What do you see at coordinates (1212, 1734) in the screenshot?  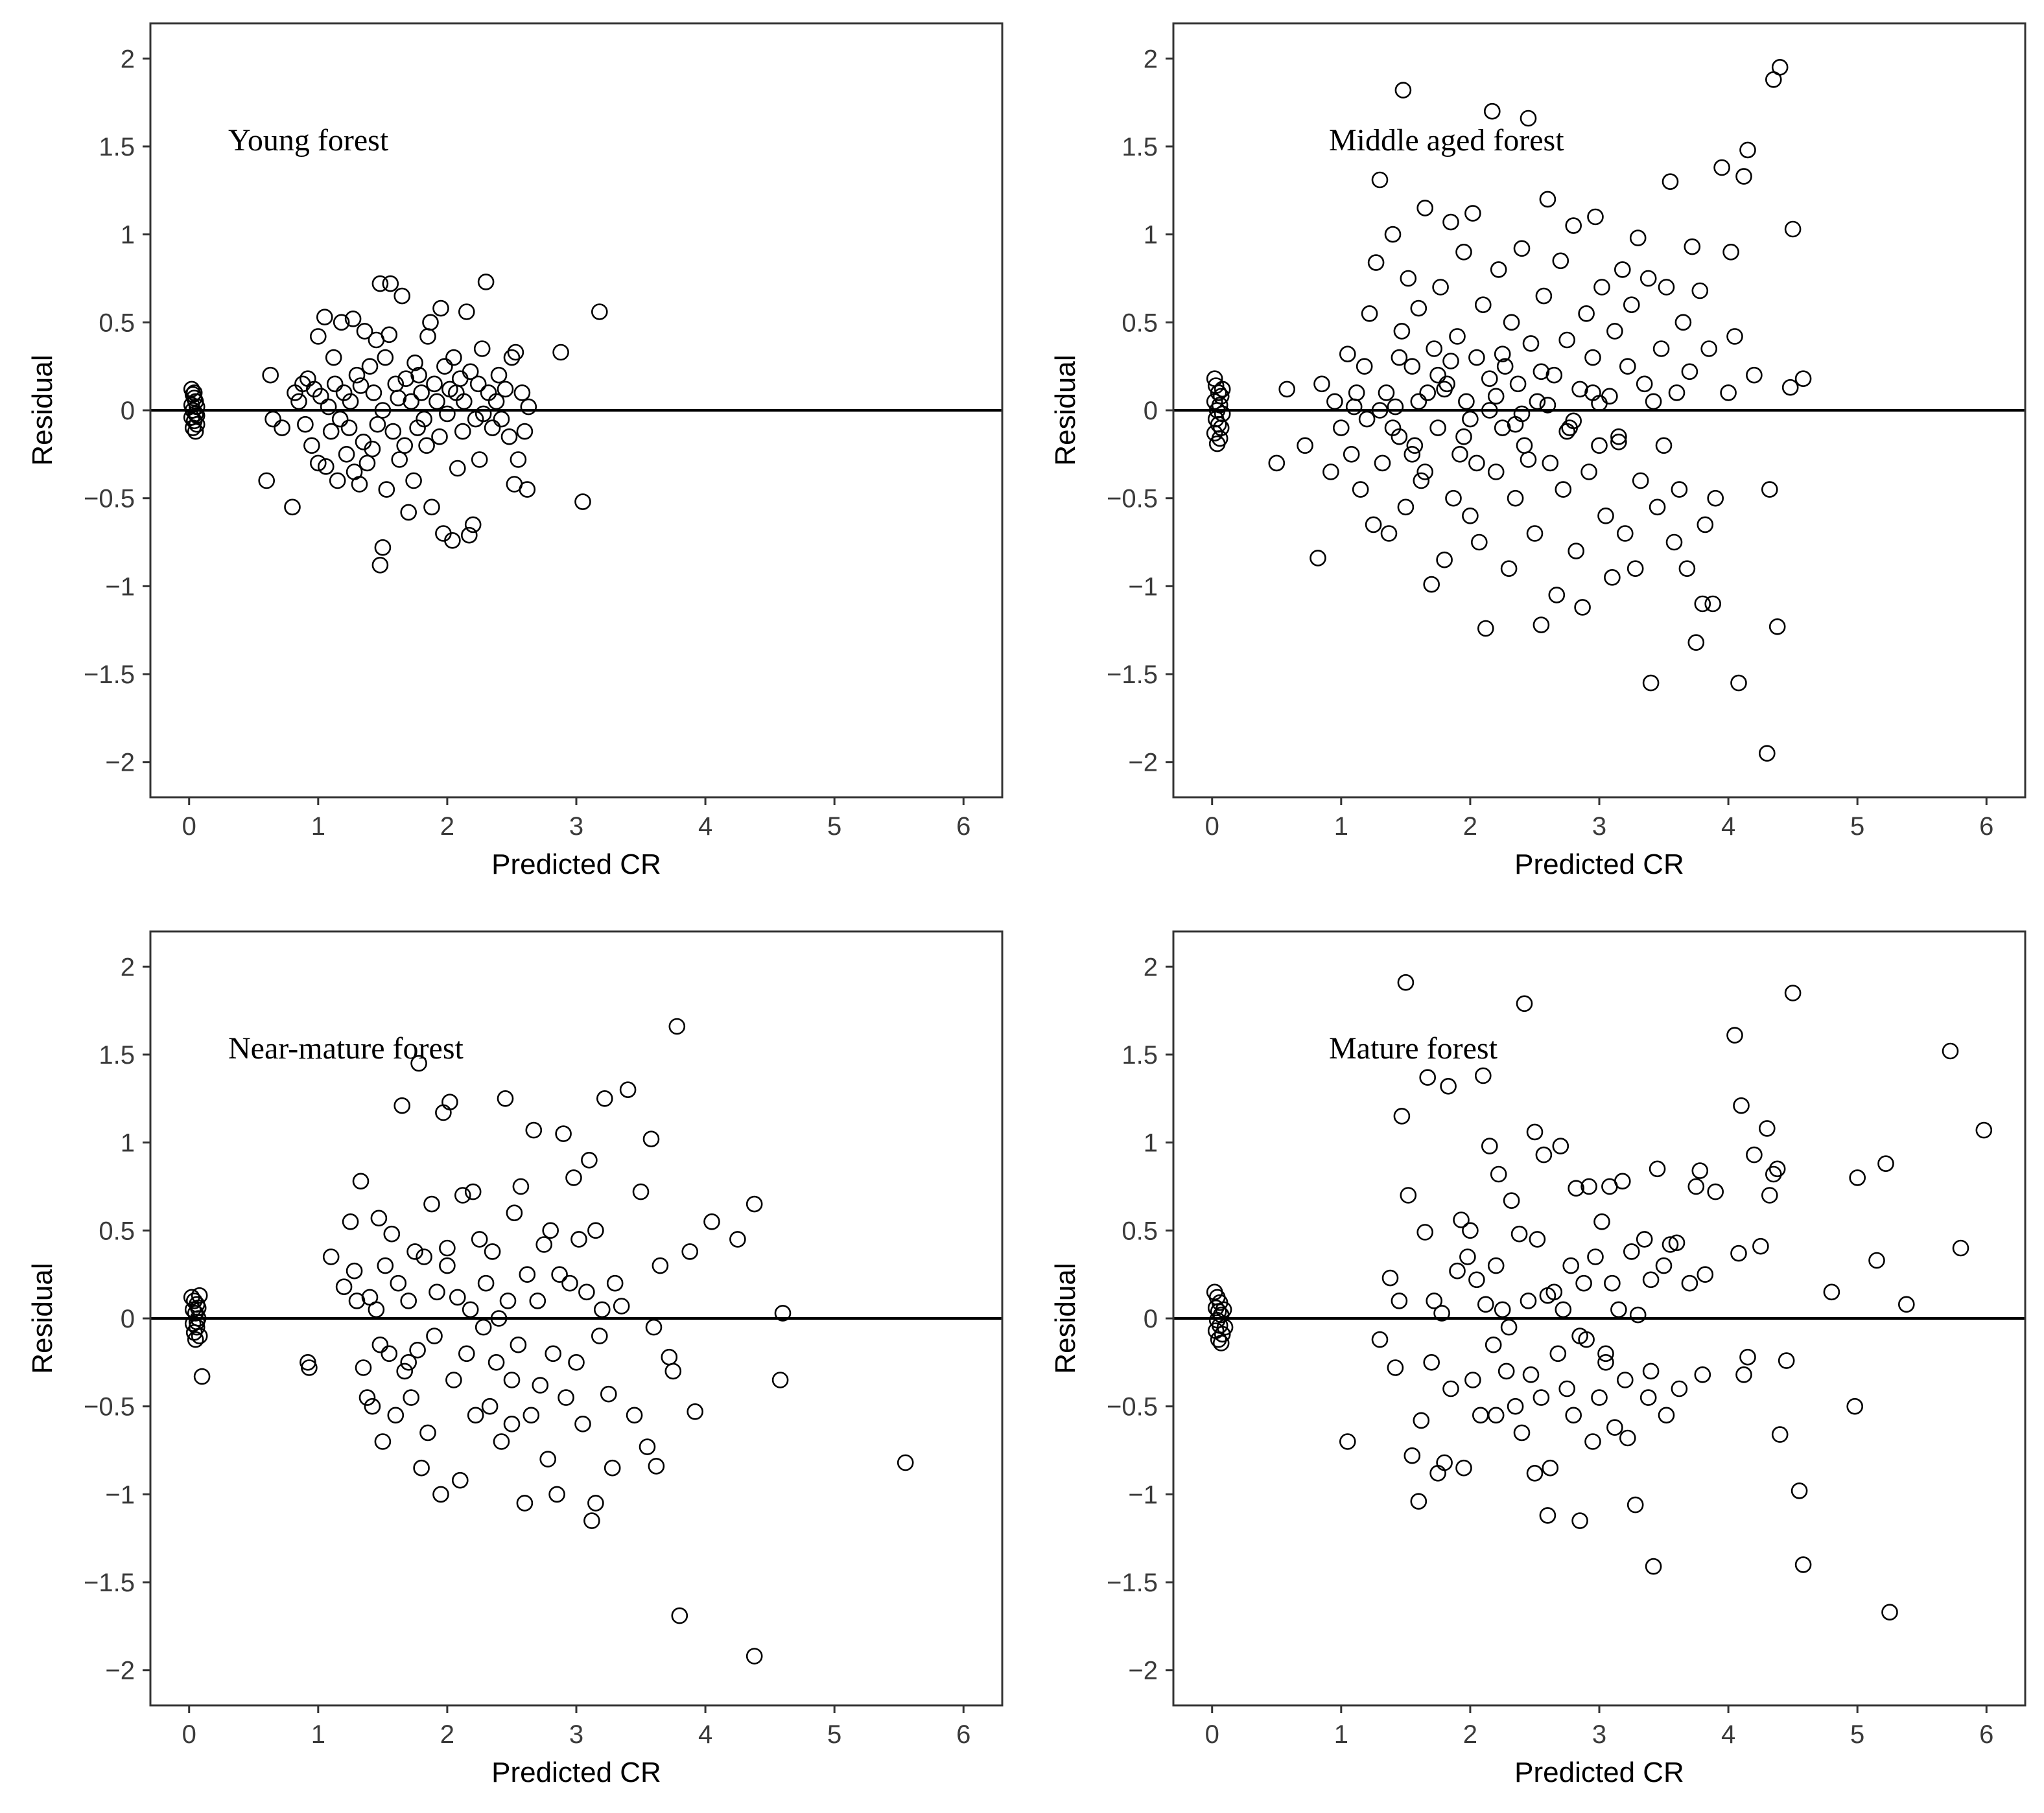 I see `x-tick-label: 0` at bounding box center [1212, 1734].